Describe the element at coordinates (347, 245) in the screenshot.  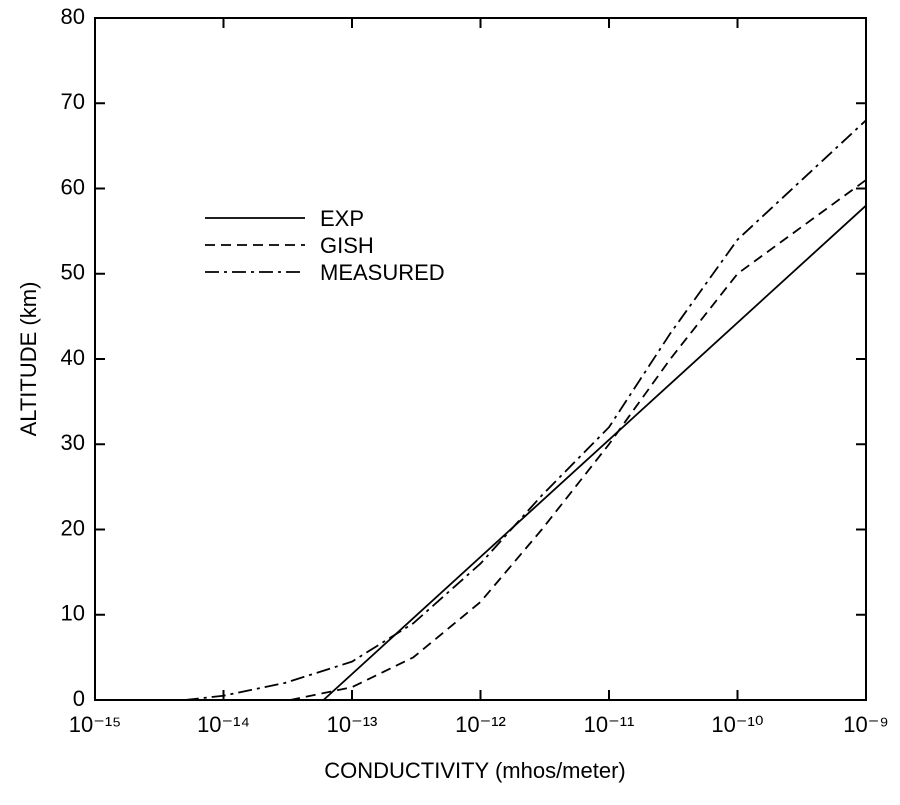
I see `legend-label: GISH` at that location.